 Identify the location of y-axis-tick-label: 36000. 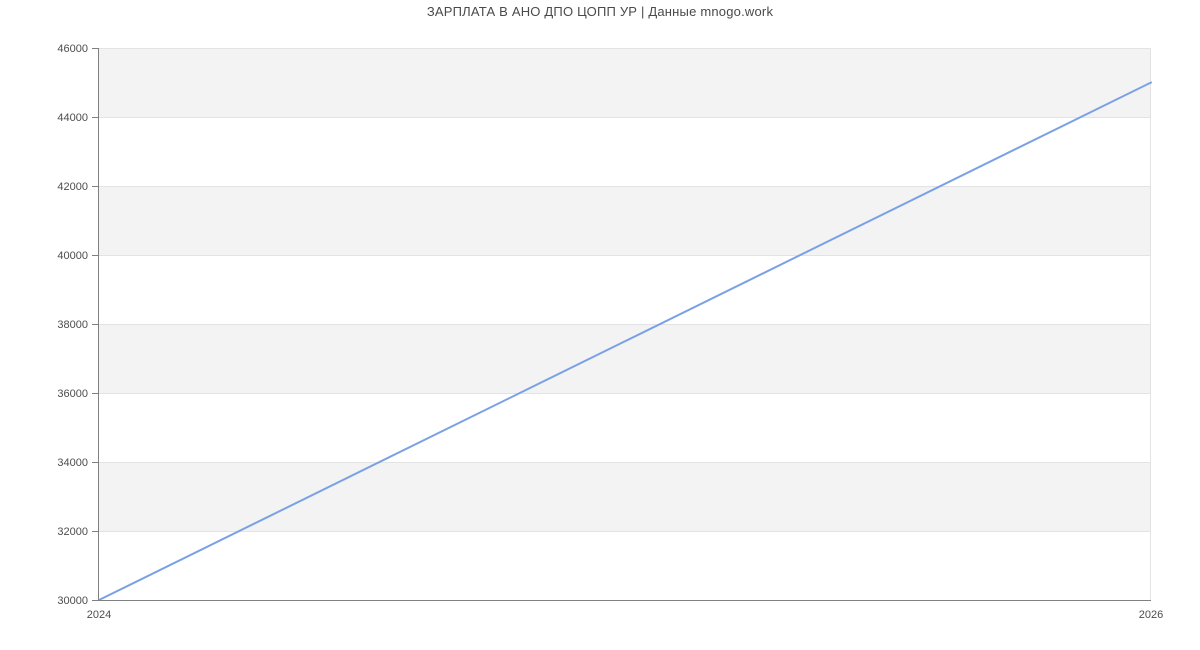
(72, 394).